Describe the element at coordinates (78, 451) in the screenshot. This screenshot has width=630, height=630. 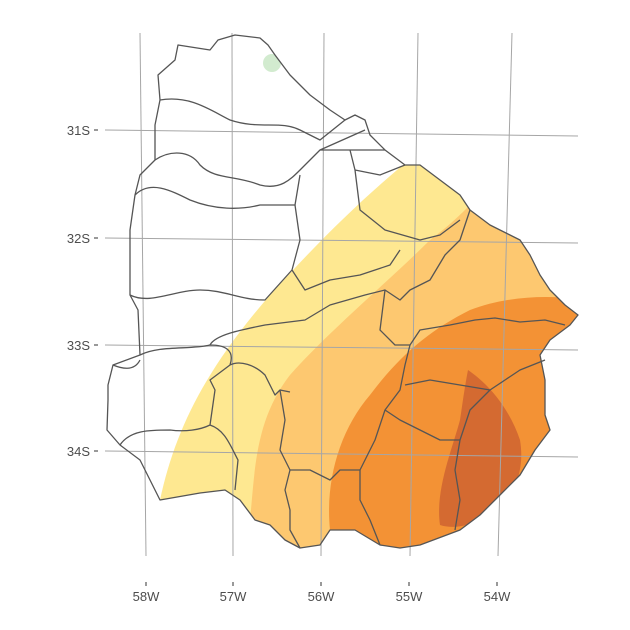
I see `lat-label: 34S` at that location.